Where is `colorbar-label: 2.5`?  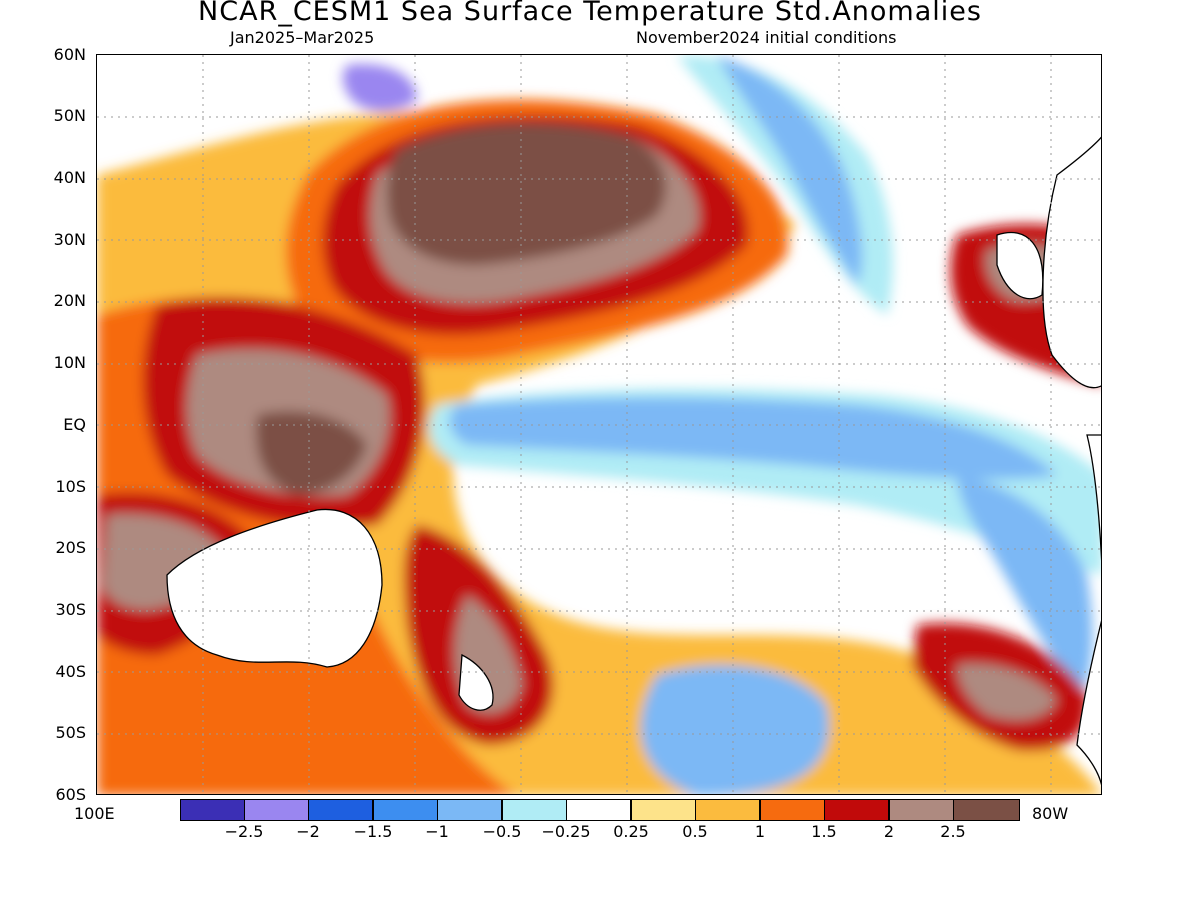 colorbar-label: 2.5 is located at coordinates (953, 831).